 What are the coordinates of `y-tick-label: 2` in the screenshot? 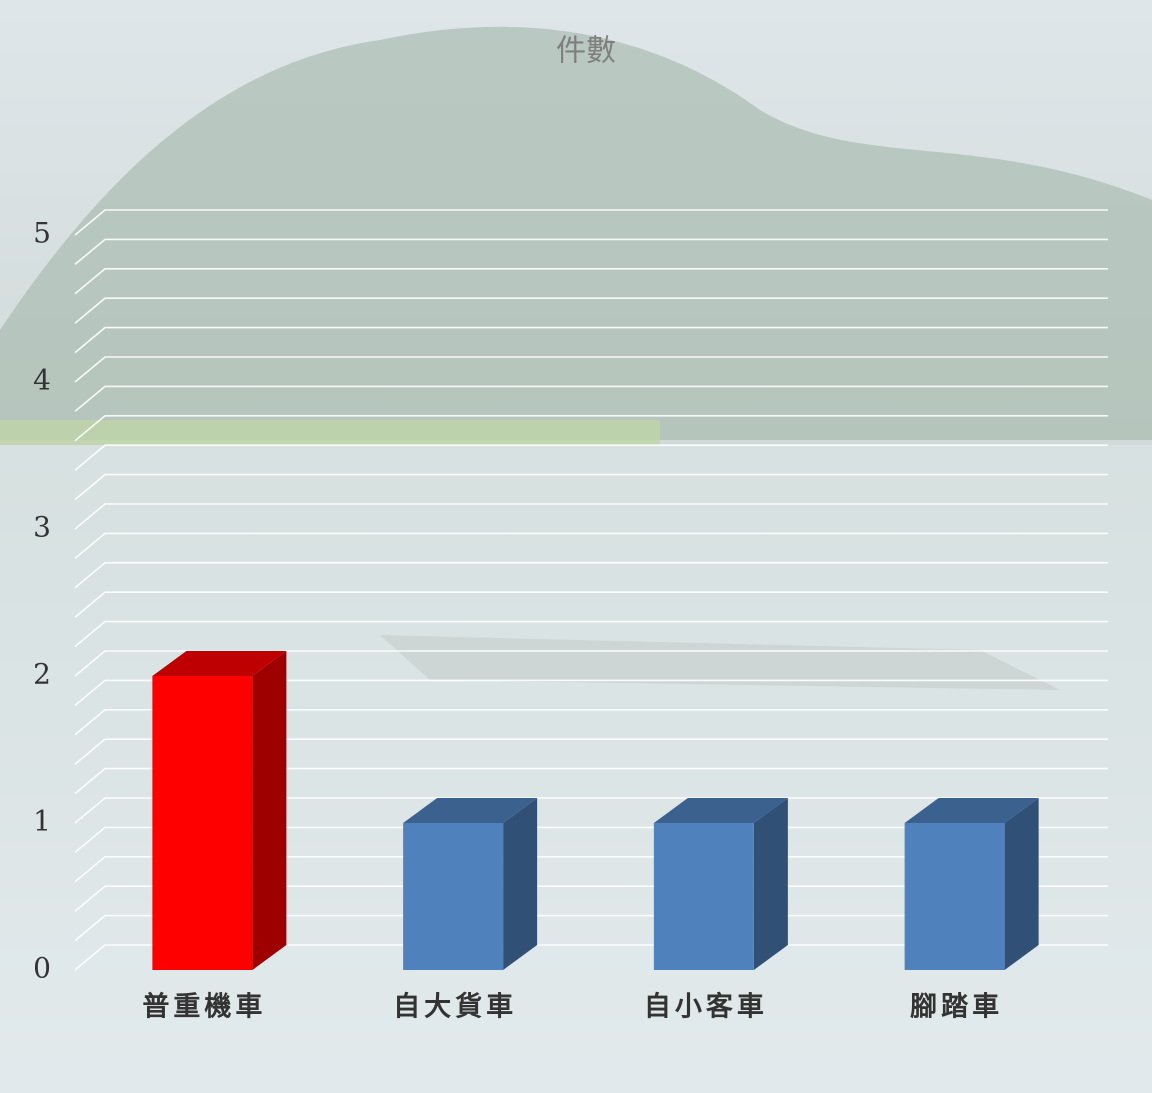 It's located at (42, 674).